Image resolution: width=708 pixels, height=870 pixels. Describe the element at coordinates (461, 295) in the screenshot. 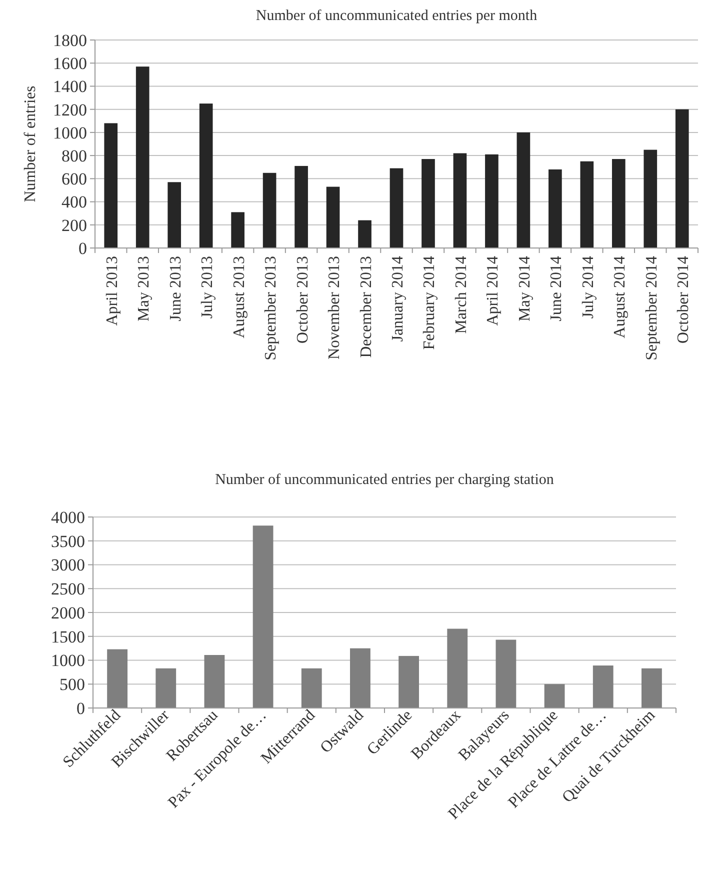

I see `x-tick-label: March 2014` at that location.